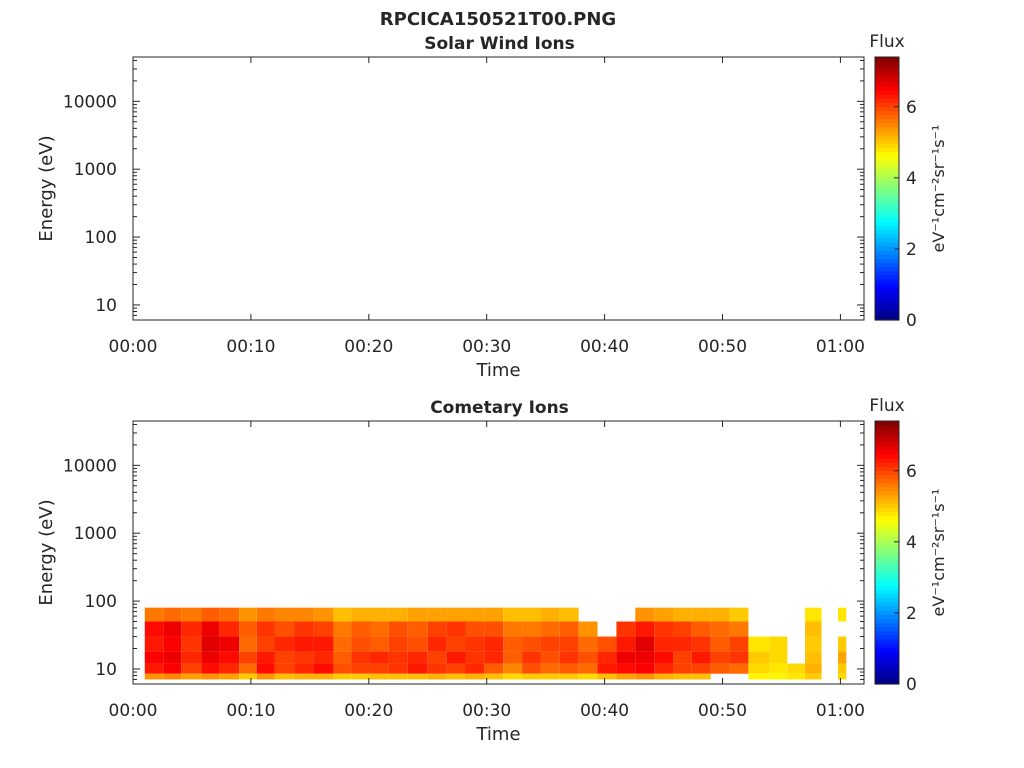 The image size is (1024, 768). What do you see at coordinates (106, 670) in the screenshot?
I see `y-tick-label: 10` at bounding box center [106, 670].